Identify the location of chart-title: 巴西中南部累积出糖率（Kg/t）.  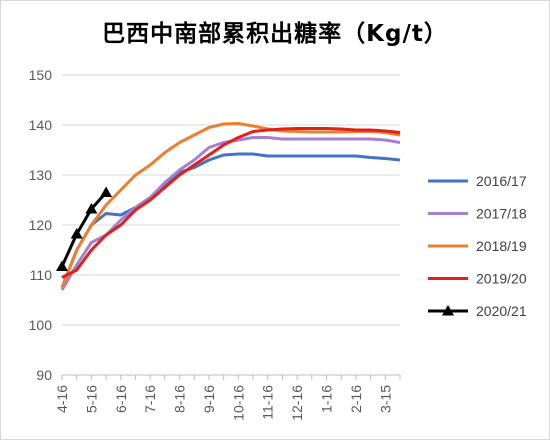
(275, 34).